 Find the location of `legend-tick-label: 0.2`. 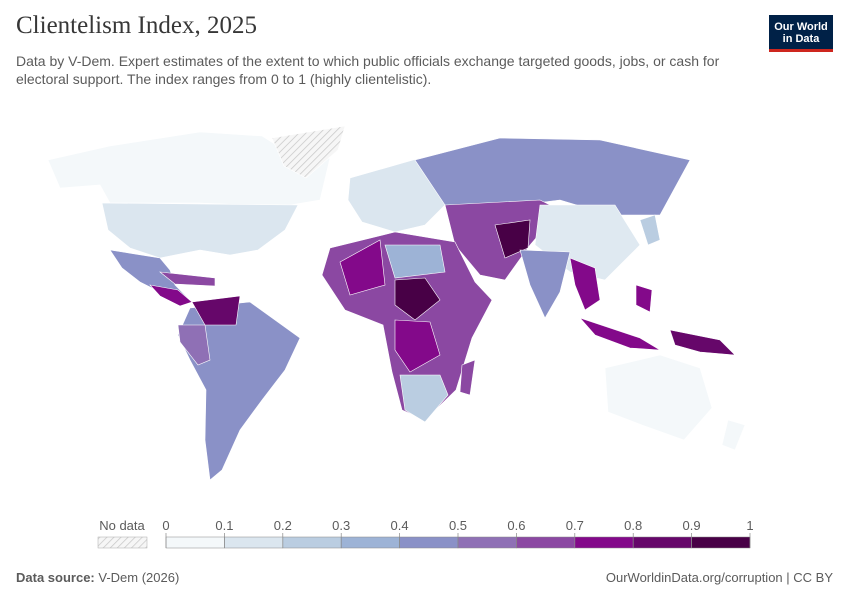

legend-tick-label: 0.2 is located at coordinates (283, 525).